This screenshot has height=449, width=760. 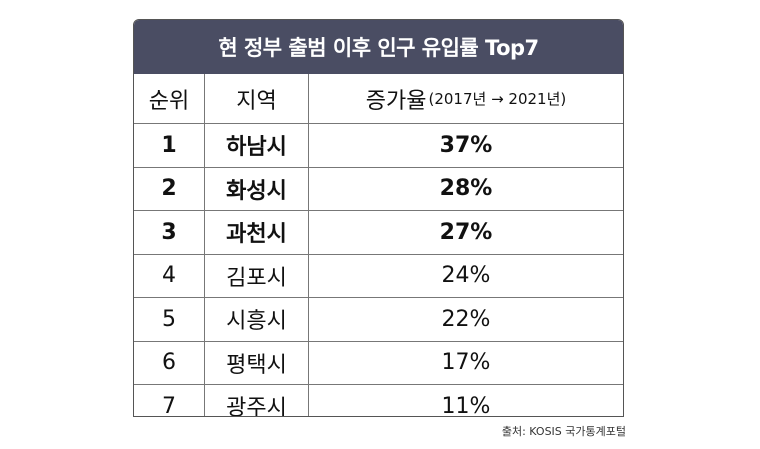 I want to click on table-row: 3 과천시 27%, so click(x=378, y=232).